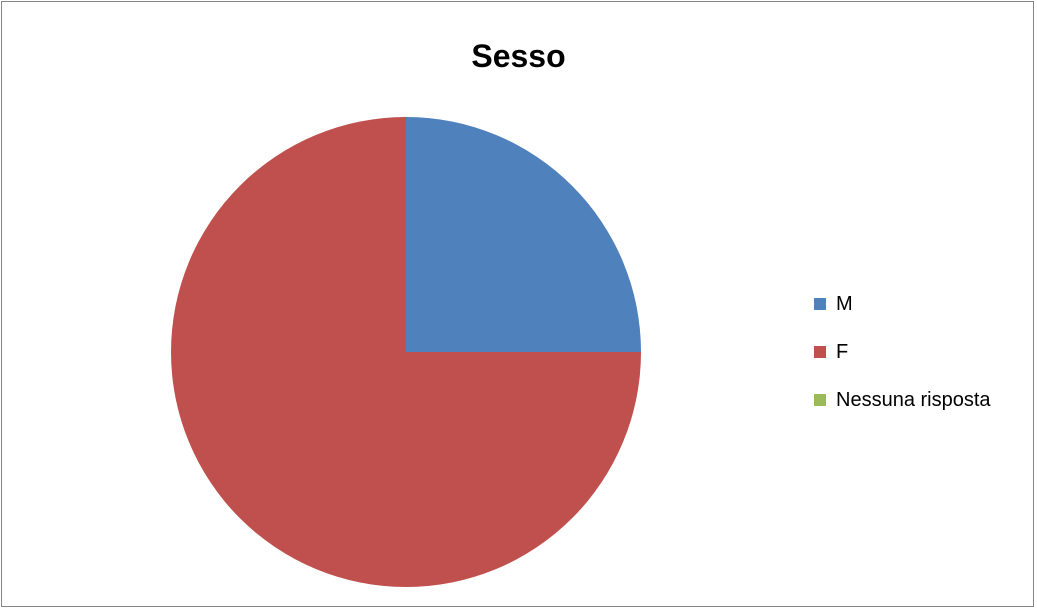  I want to click on legend-label-m: M, so click(844, 303).